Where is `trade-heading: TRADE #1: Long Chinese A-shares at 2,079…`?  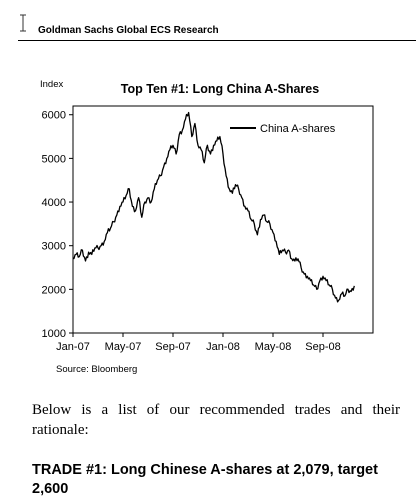 trade-heading: TRADE #1: Long Chinese A-shares at 2,079… is located at coordinates (205, 479).